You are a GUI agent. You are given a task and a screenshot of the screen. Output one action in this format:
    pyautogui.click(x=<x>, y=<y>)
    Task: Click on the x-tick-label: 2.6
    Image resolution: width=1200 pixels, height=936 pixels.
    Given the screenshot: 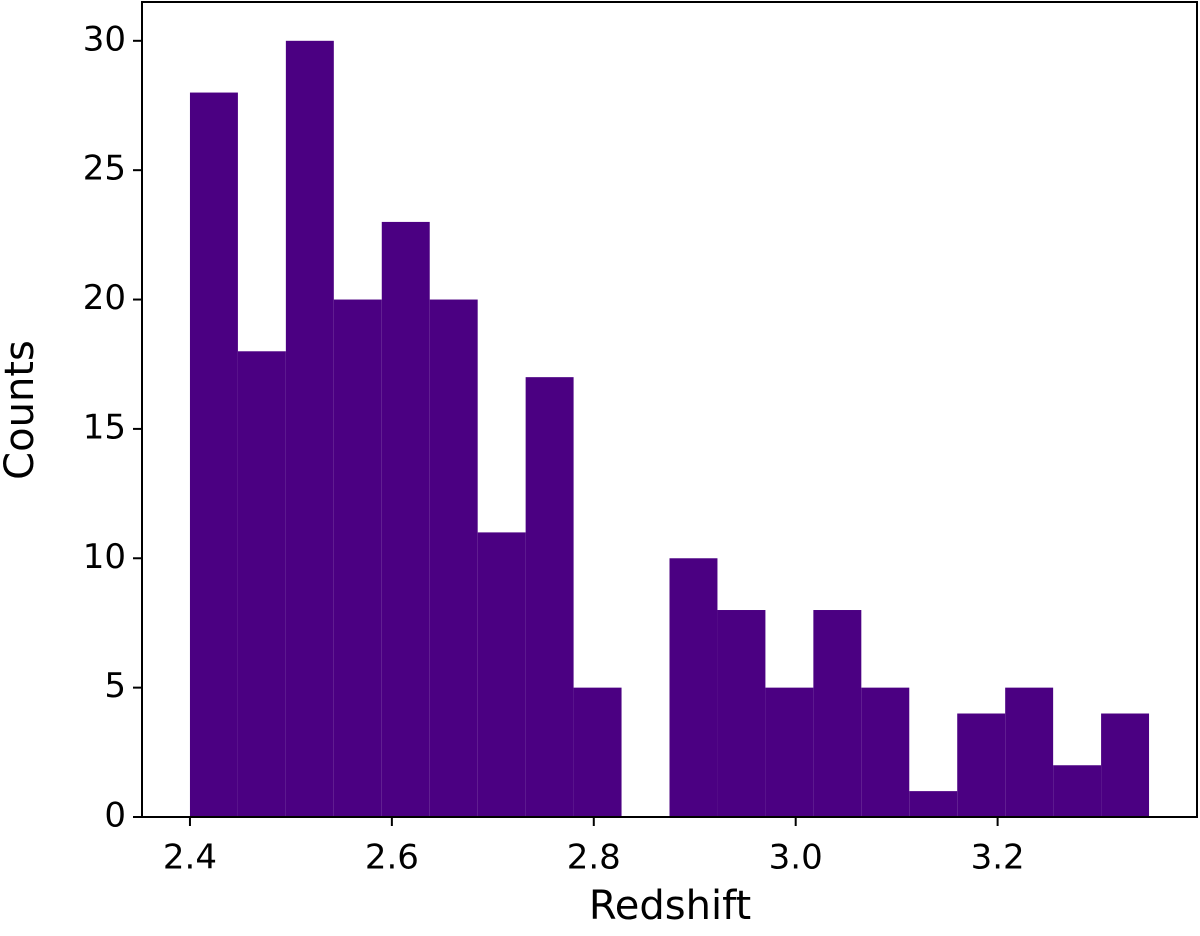 What is the action you would take?
    pyautogui.click(x=392, y=858)
    